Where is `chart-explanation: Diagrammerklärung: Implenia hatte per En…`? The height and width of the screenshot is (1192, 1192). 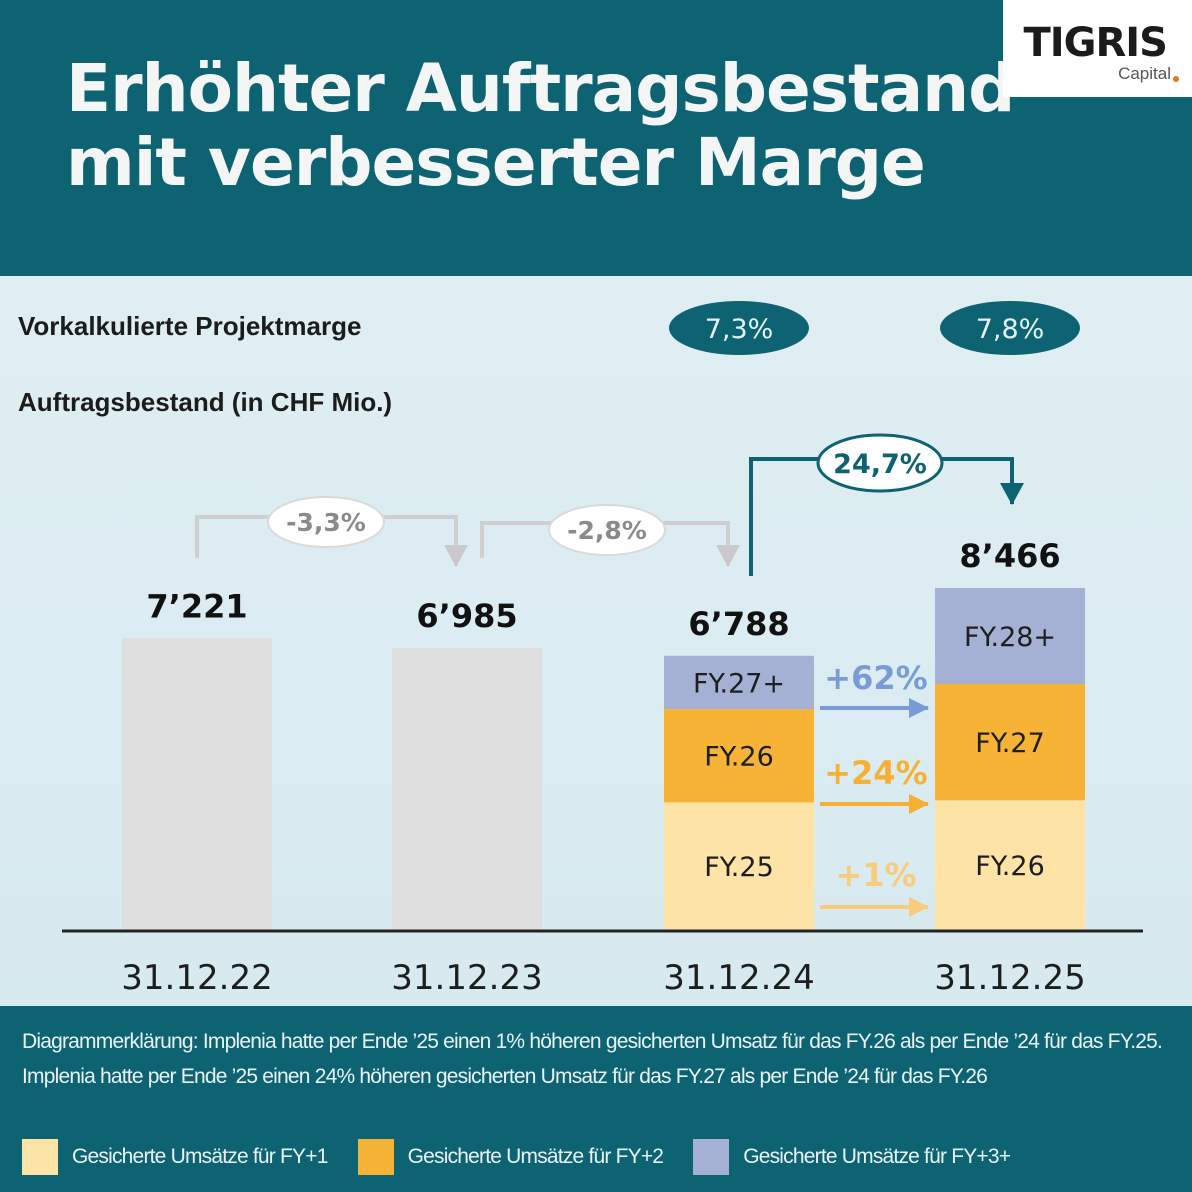
chart-explanation: Diagrammerklärung: Implenia hatte per En… is located at coordinates (592, 1059).